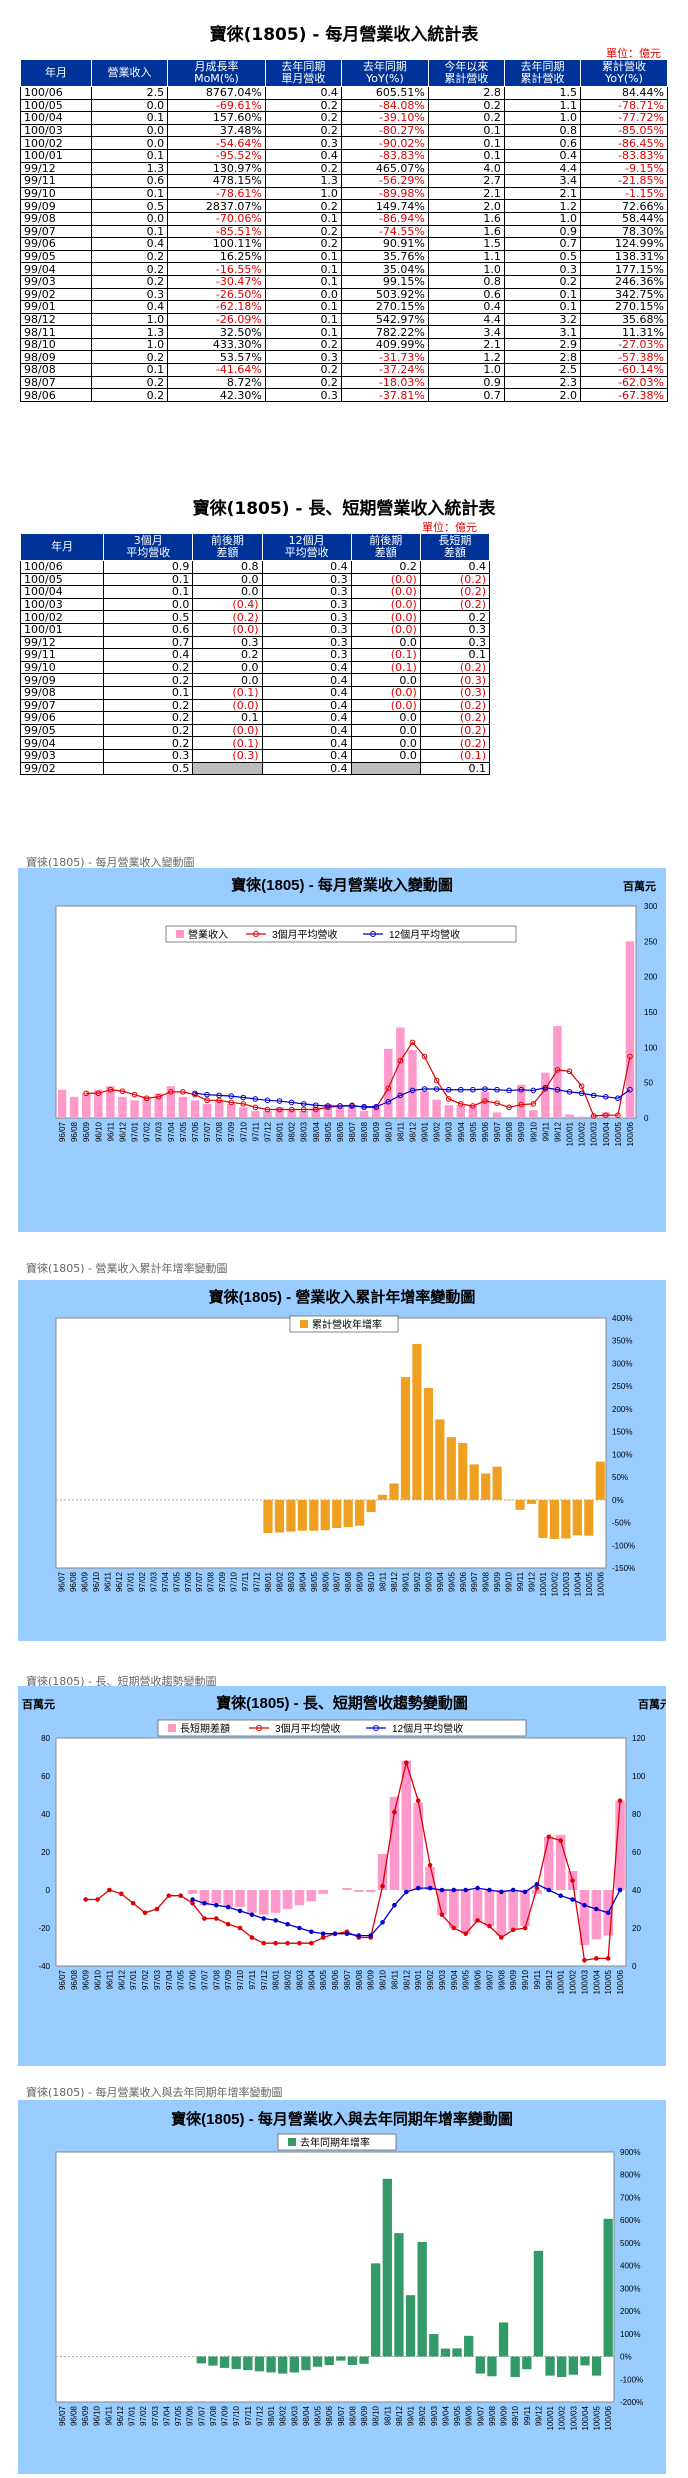  I want to click on x-tick-label: 97/12, so click(257, 1581).